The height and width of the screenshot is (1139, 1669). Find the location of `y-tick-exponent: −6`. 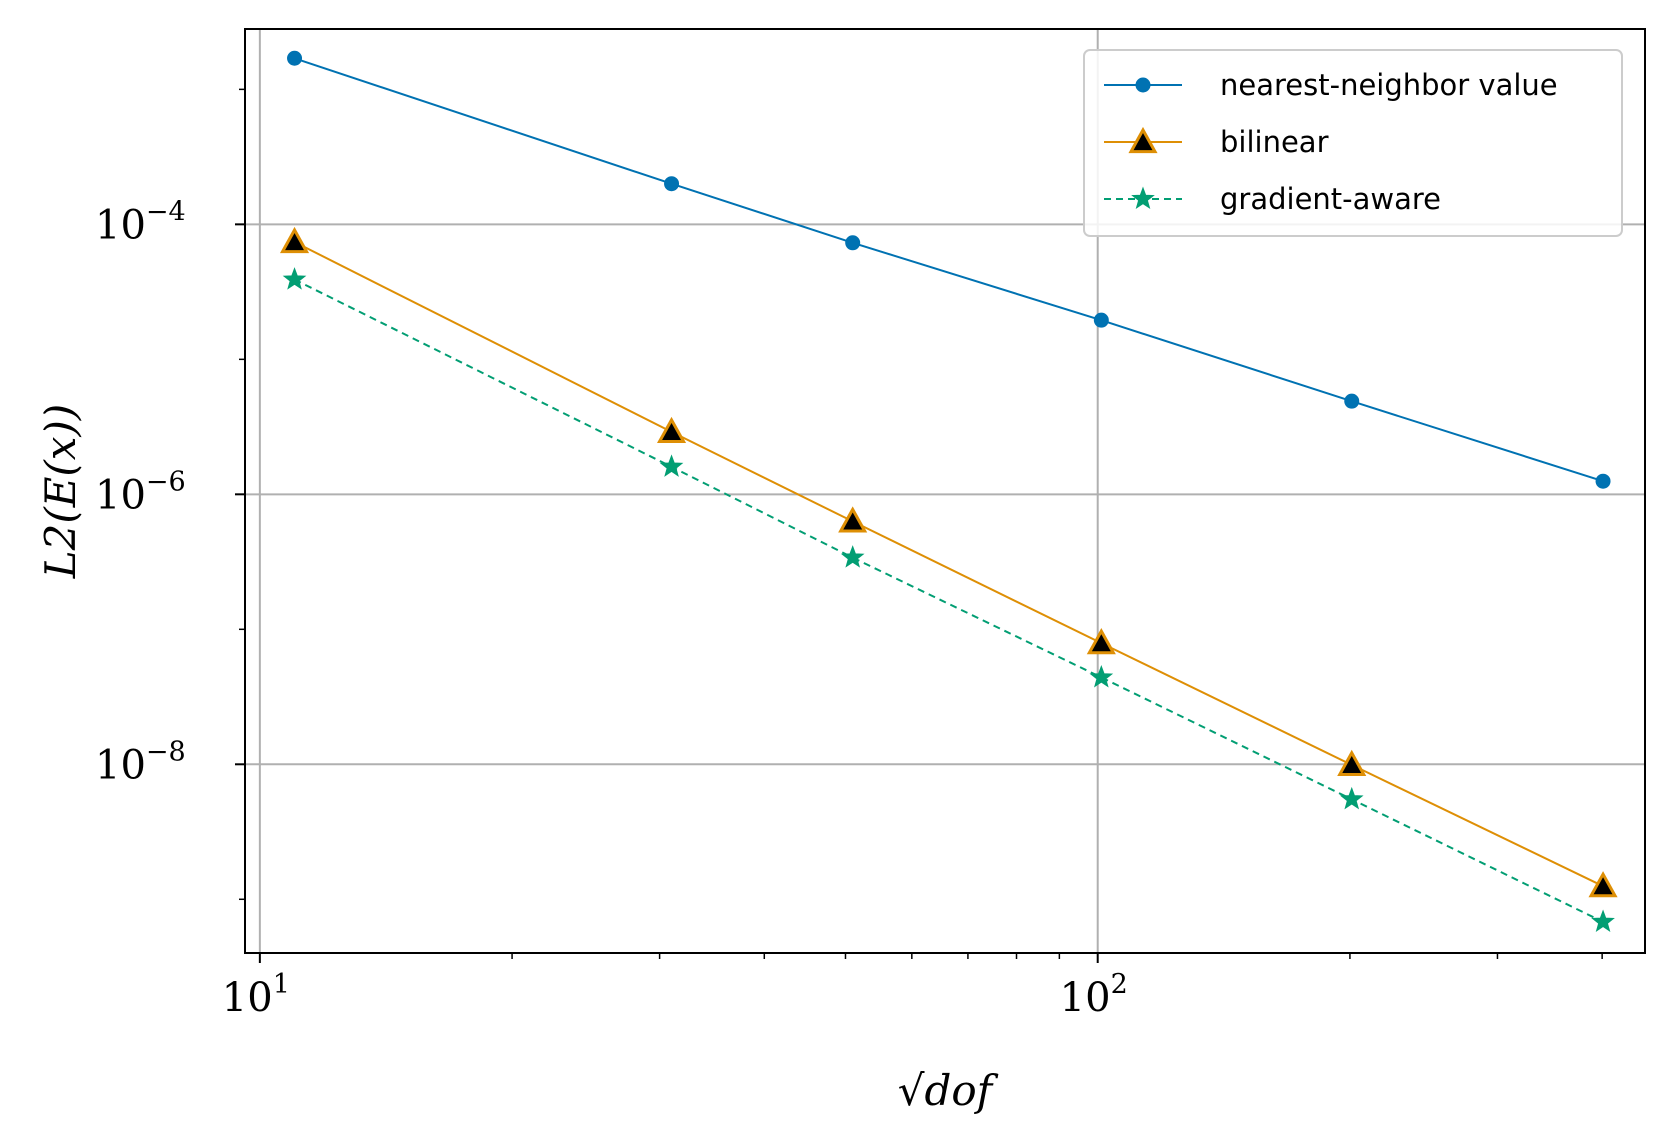

y-tick-exponent: −6 is located at coordinates (166, 481).